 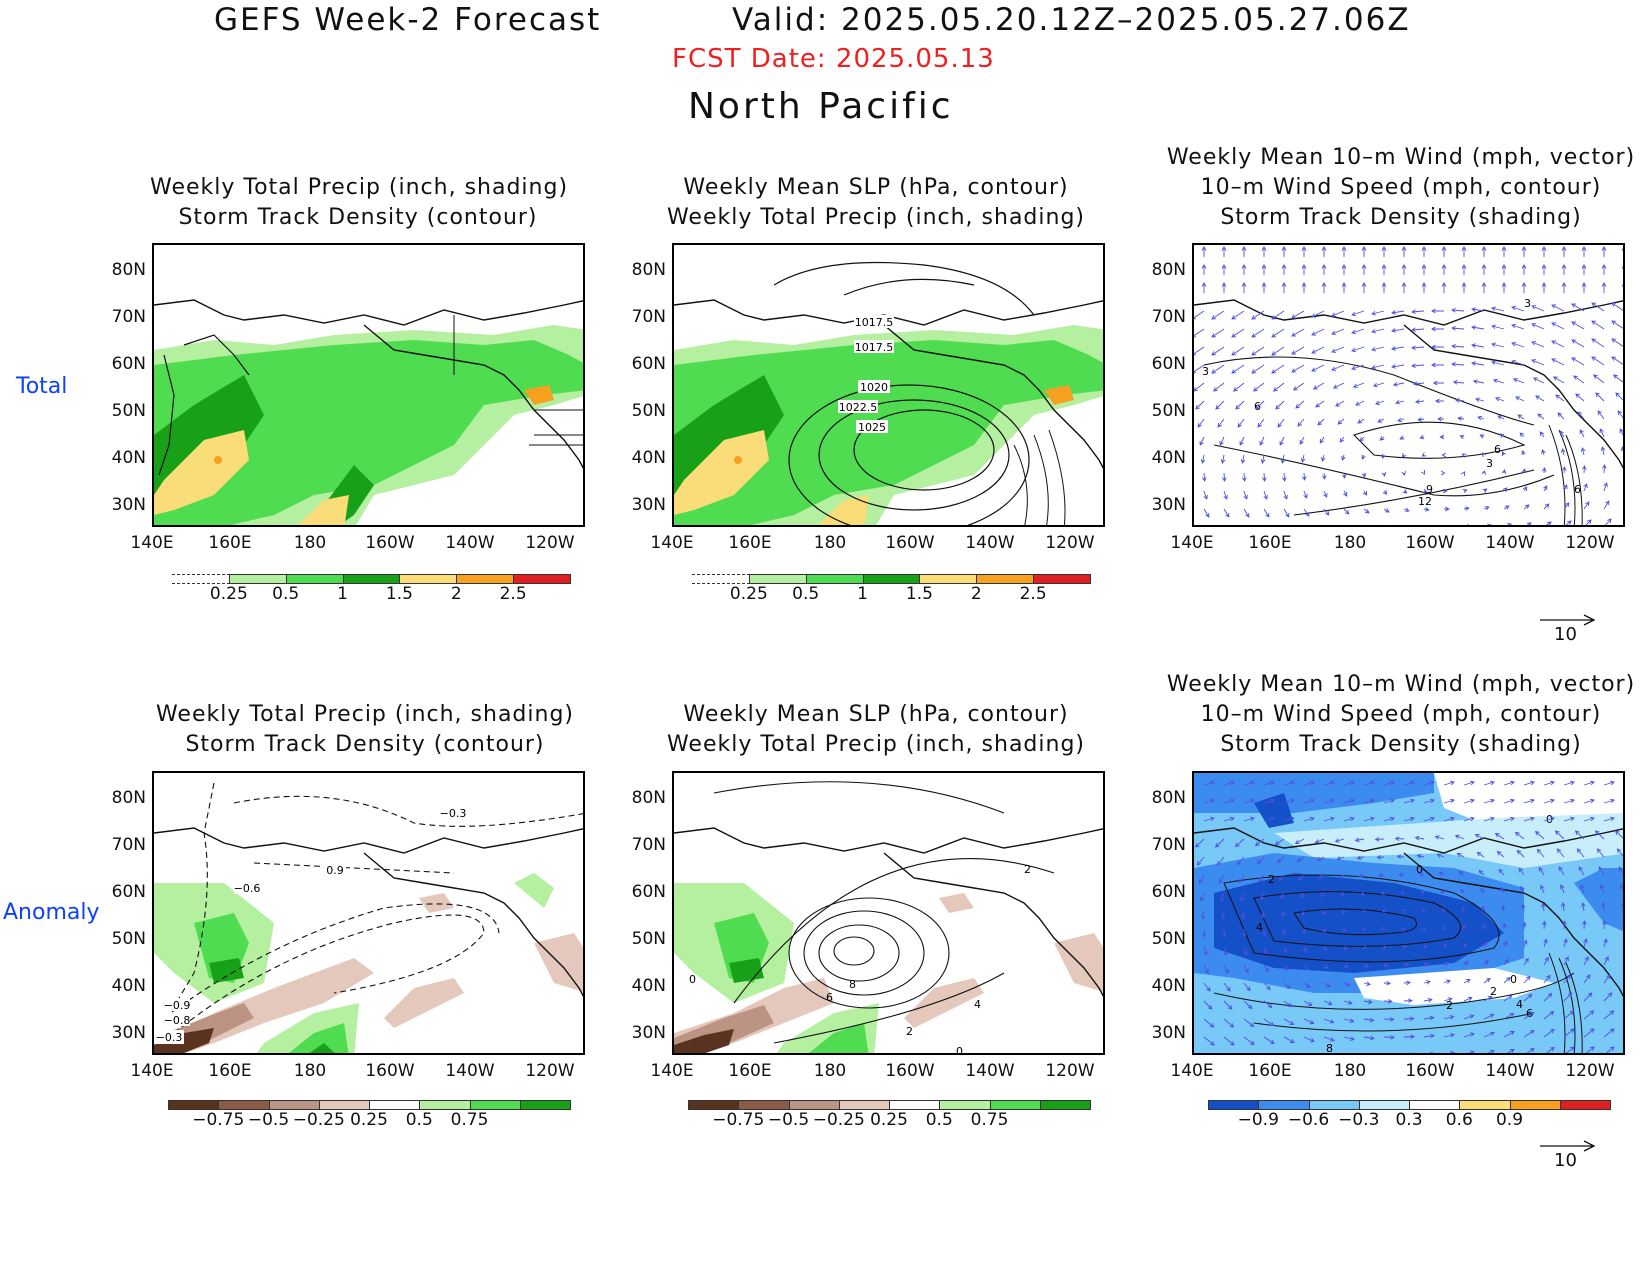 What do you see at coordinates (648, 411) in the screenshot?
I see `lat-tick-label: 50N` at bounding box center [648, 411].